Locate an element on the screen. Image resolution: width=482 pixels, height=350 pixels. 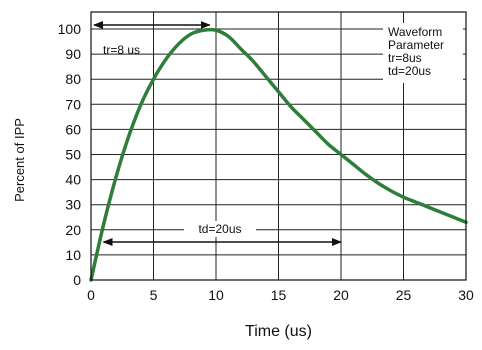
x-tick-label: 30 is located at coordinates (466, 295).